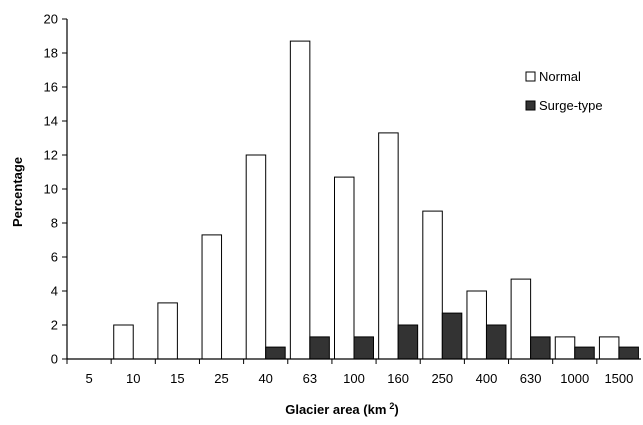  Describe the element at coordinates (391, 406) in the screenshot. I see `x-axis-title-superscript: 2` at that location.